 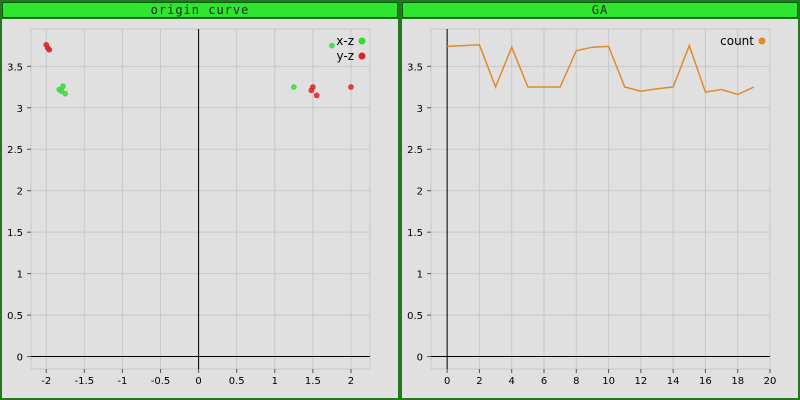 I want to click on x-tick-label: 6, so click(x=544, y=381).